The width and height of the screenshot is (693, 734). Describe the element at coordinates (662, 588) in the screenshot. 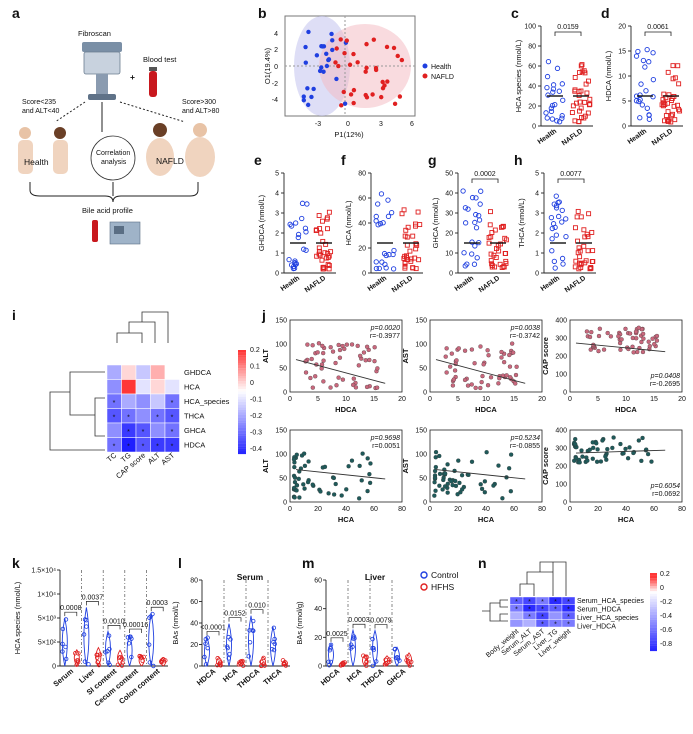

I see `colorbar-tick: 0` at that location.